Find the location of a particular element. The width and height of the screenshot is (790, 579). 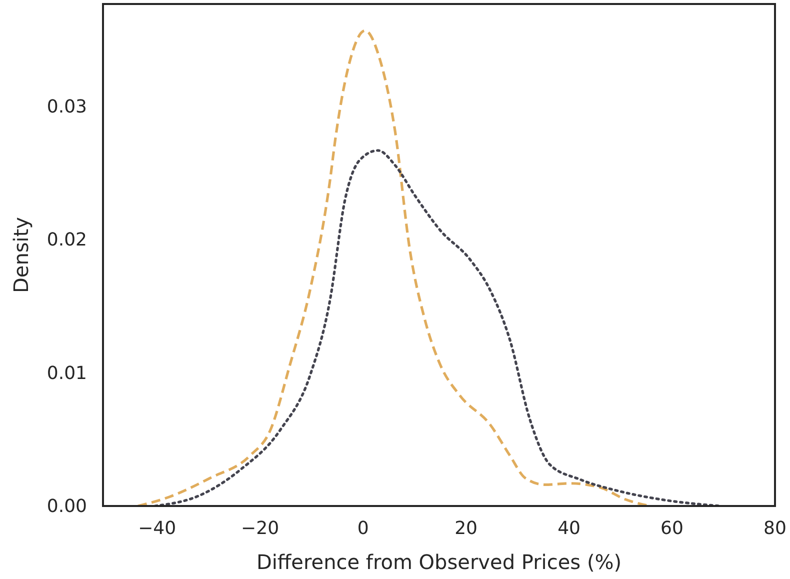

x-tick-label: −20 is located at coordinates (260, 528).